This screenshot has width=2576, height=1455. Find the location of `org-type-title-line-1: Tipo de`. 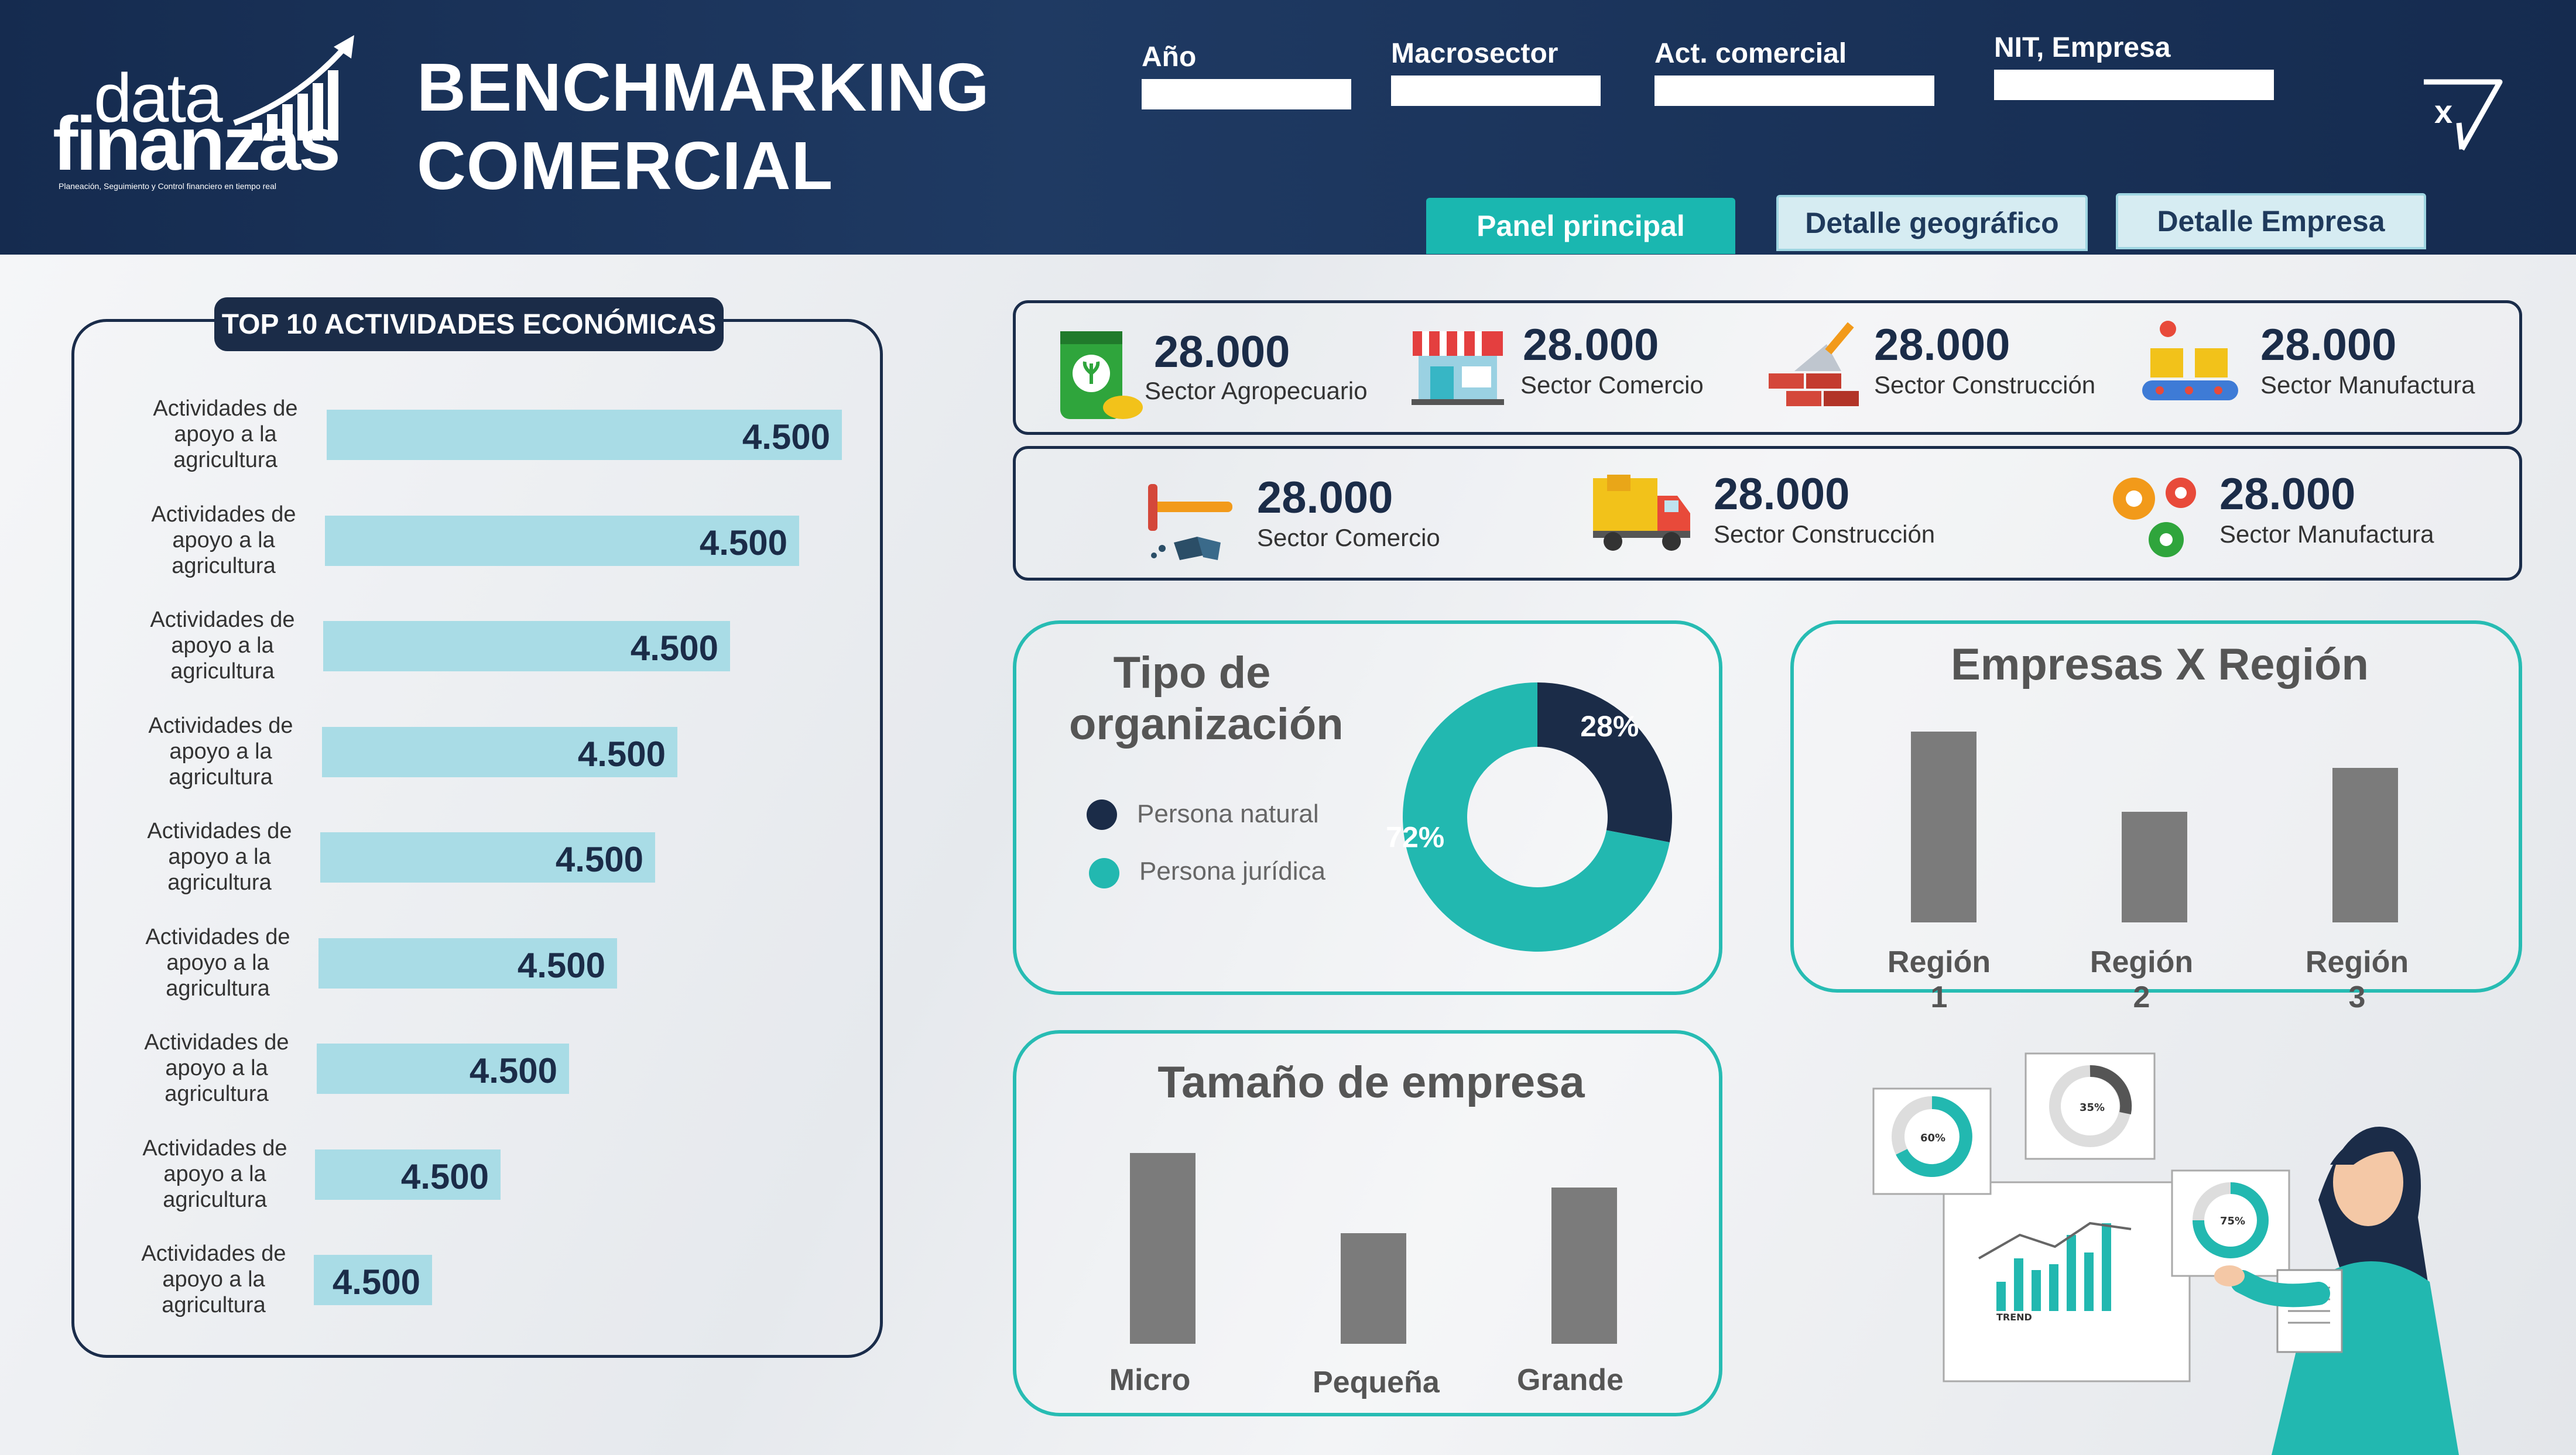

org-type-title-line-1: Tipo de is located at coordinates (1192, 673).